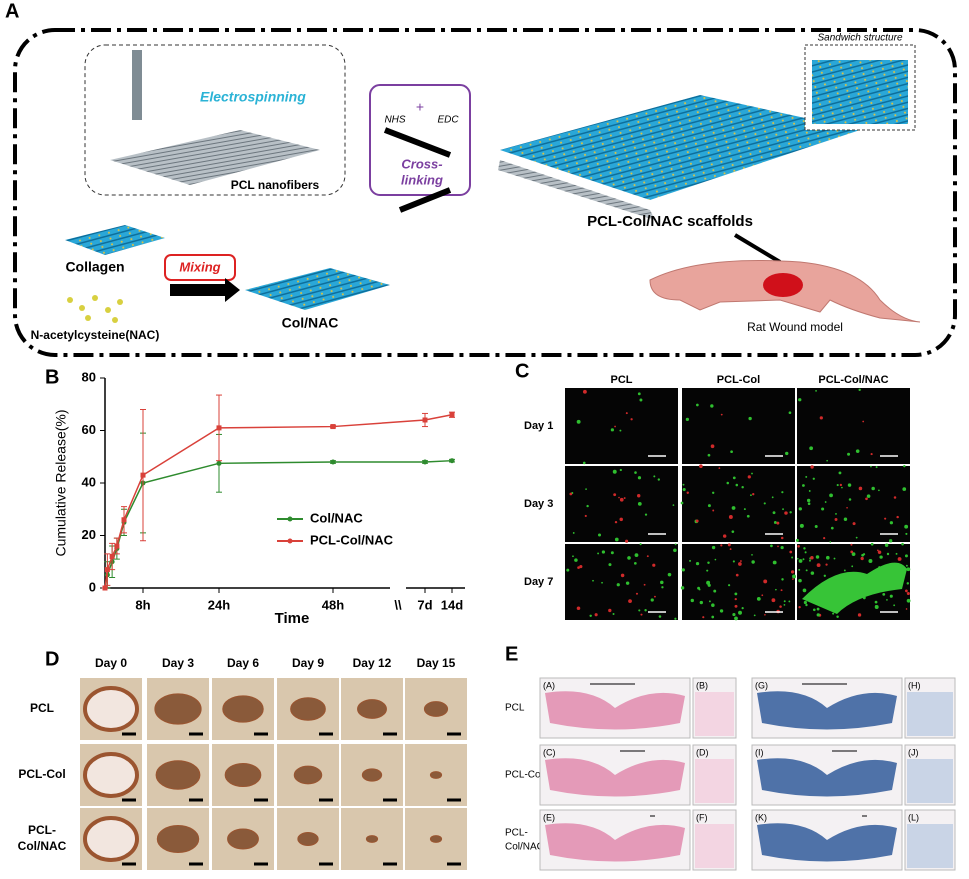  Describe the element at coordinates (336, 517) in the screenshot. I see `legend-label: Col/NAC` at that location.